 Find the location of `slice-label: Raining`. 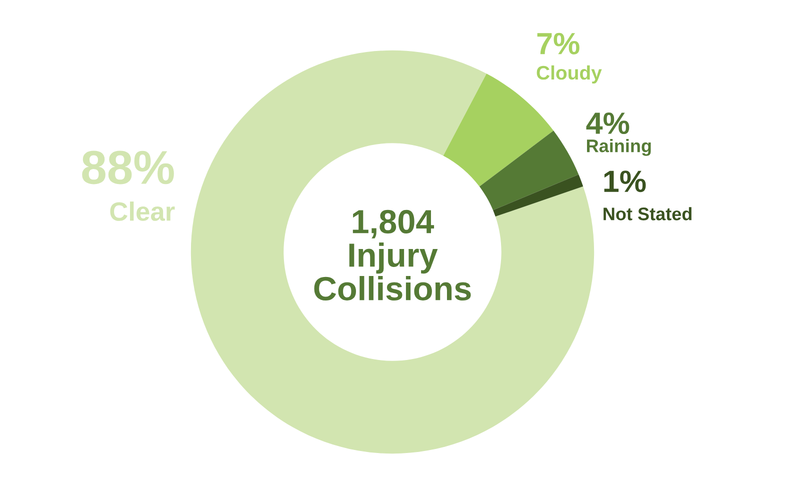

slice-label: Raining is located at coordinates (619, 147).